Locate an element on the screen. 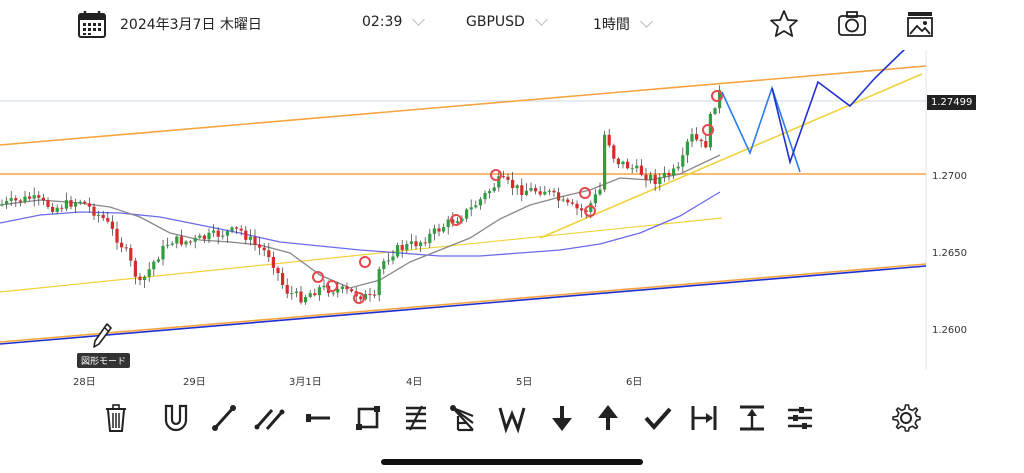  wave-icon is located at coordinates (512, 418).